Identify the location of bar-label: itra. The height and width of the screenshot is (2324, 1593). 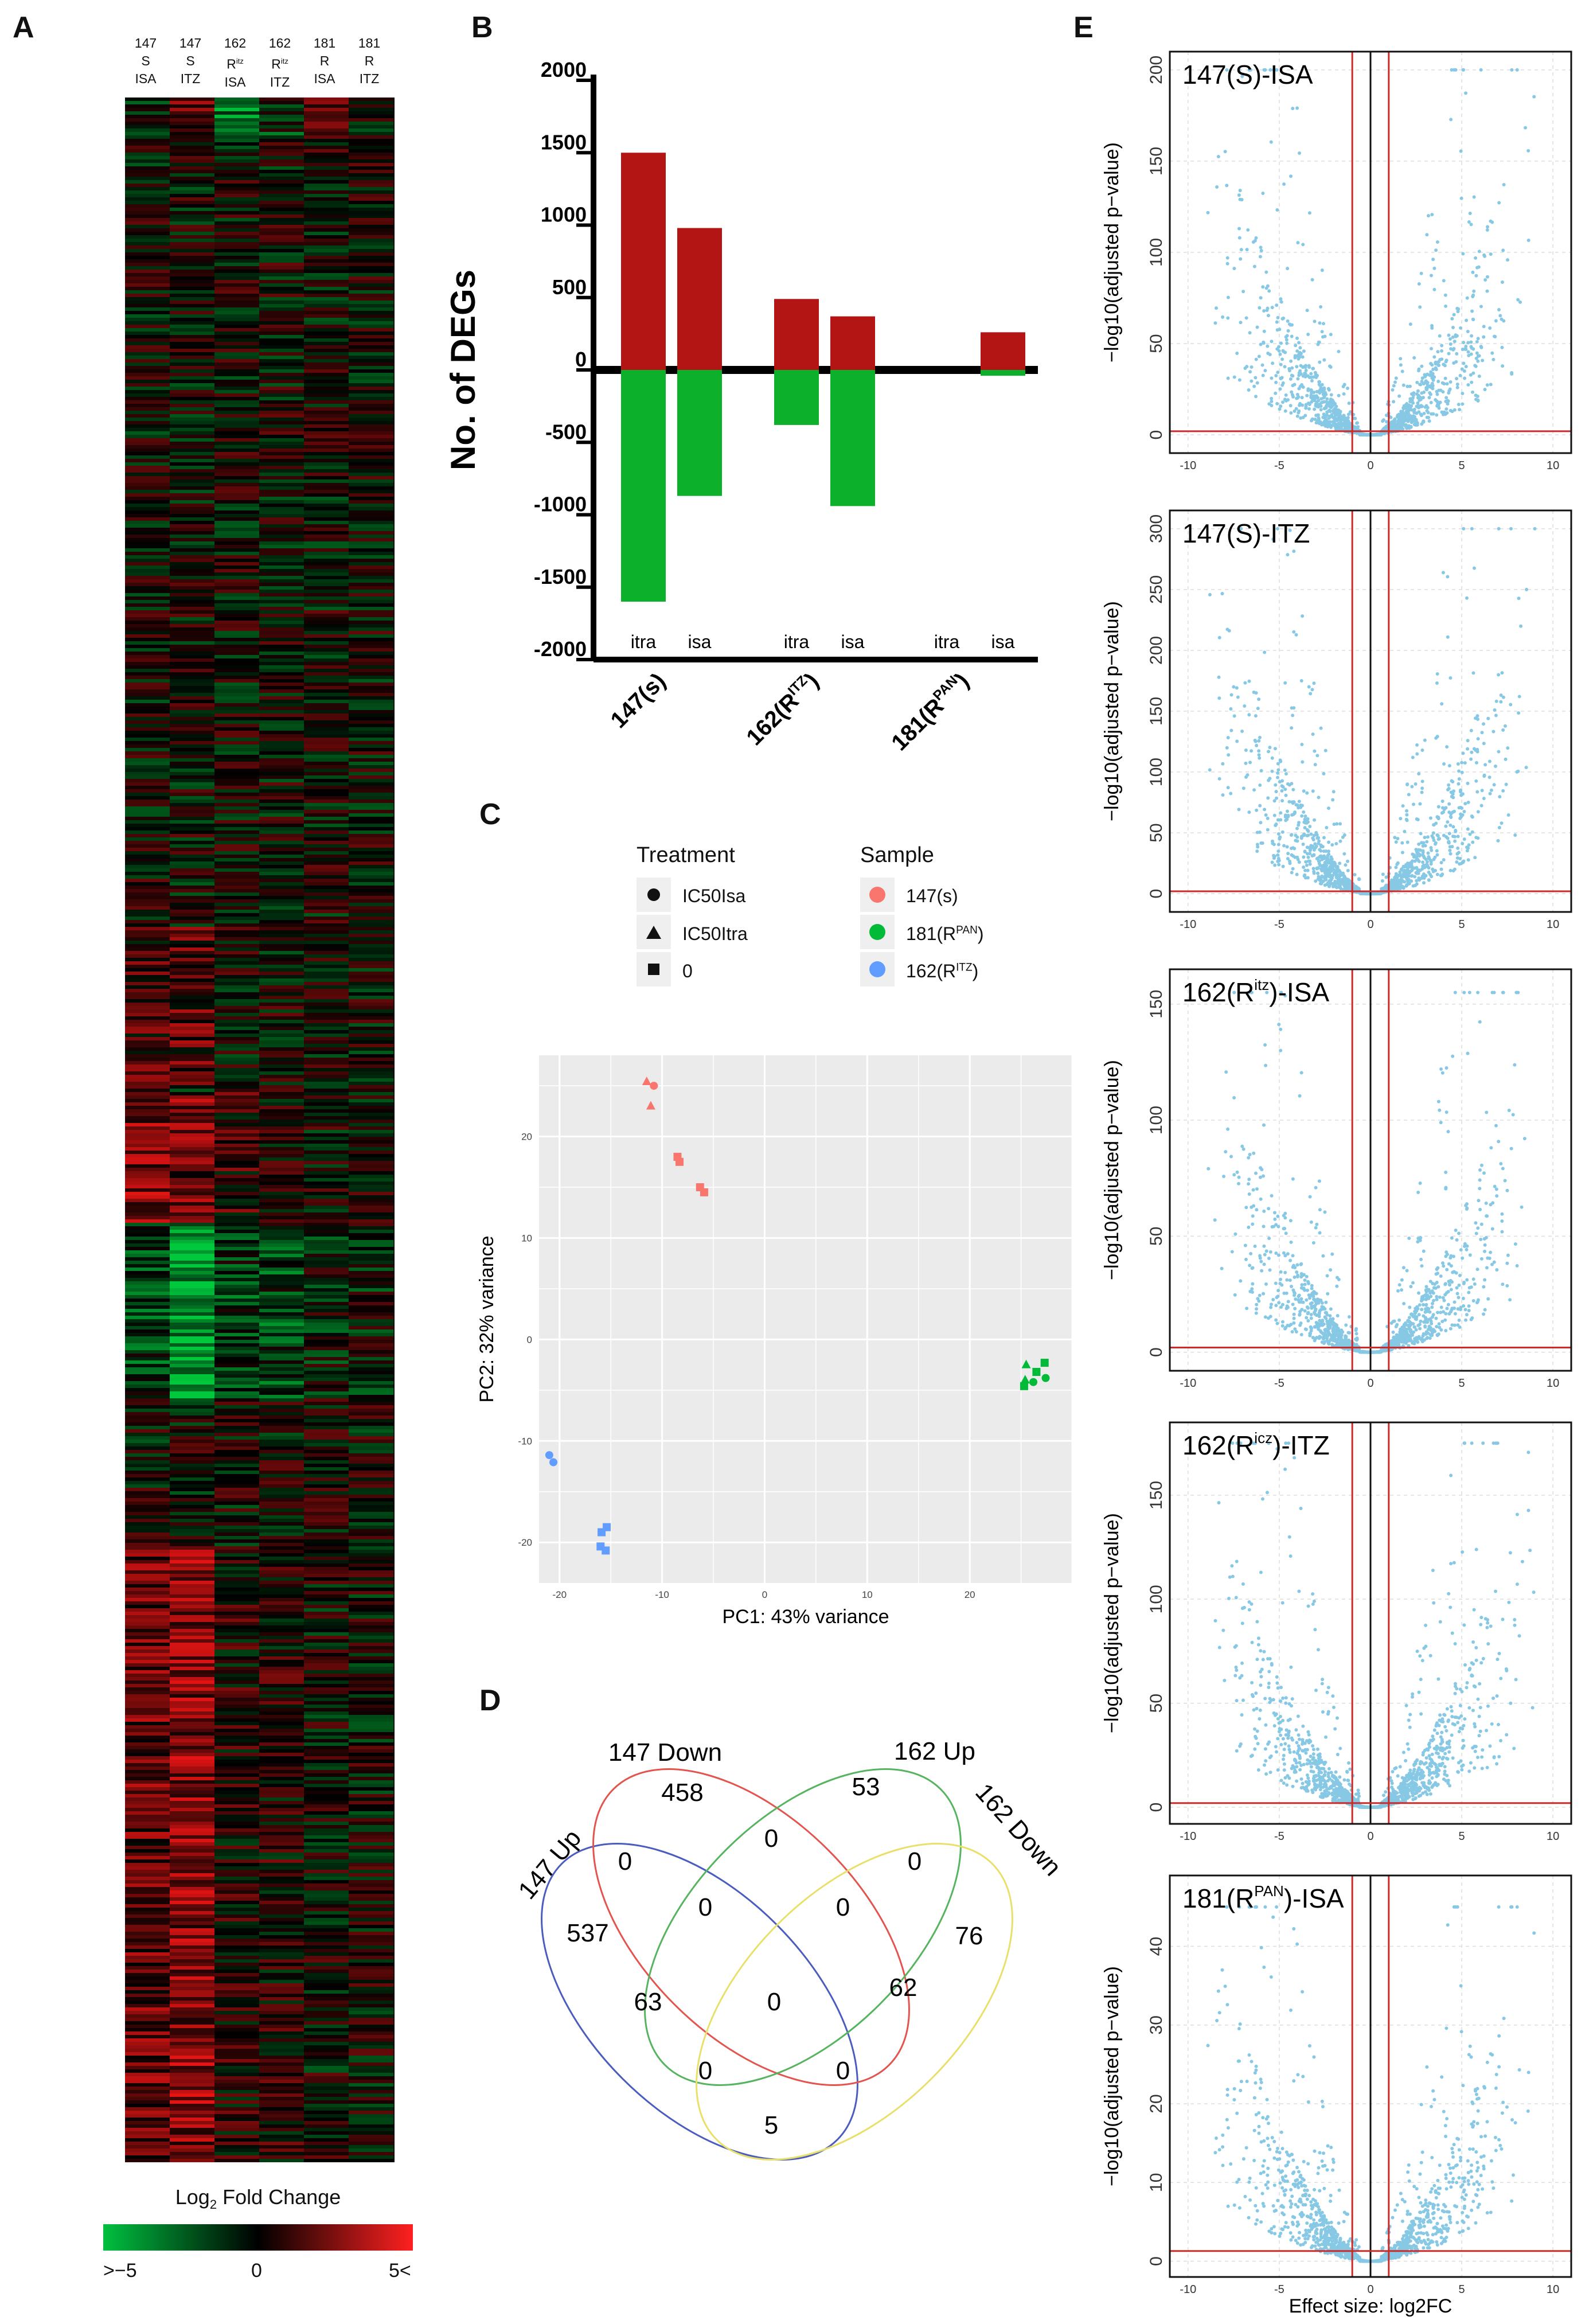
(797, 642).